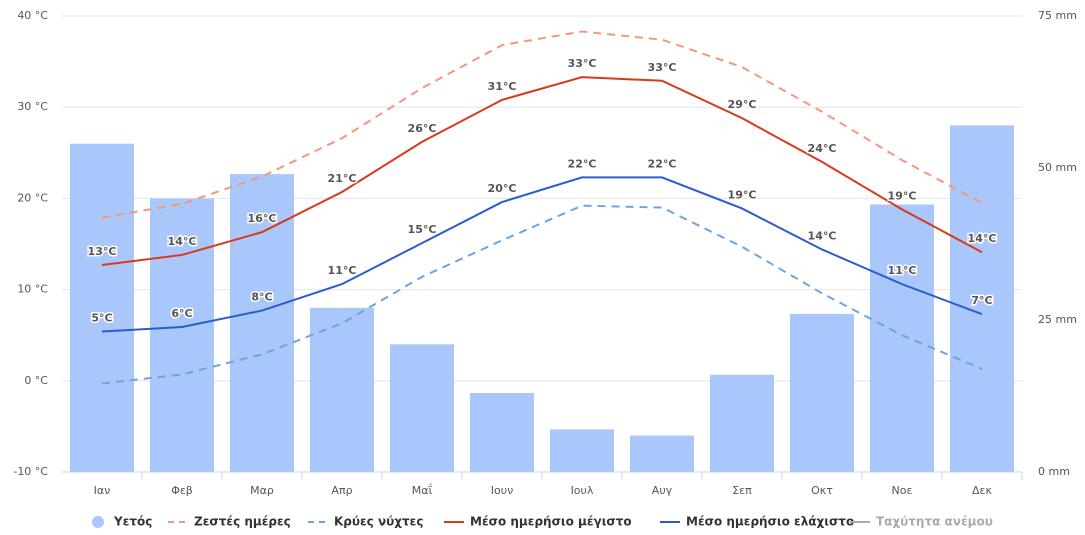 The height and width of the screenshot is (535, 1085). Describe the element at coordinates (262, 490) in the screenshot. I see `x-tick-label: Μαρ` at that location.